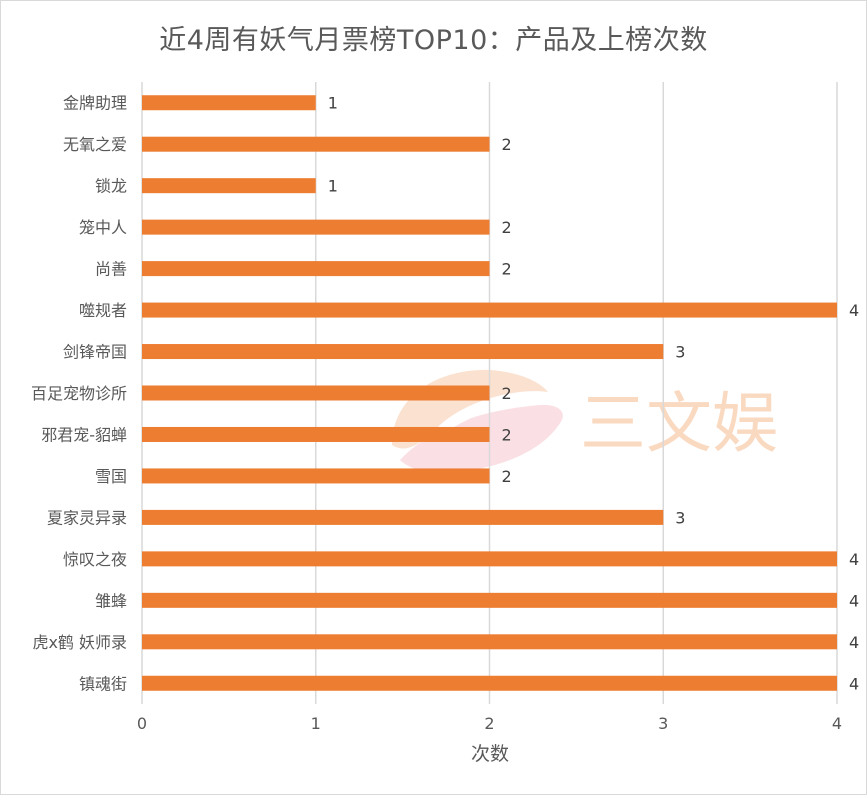 The width and height of the screenshot is (867, 795). What do you see at coordinates (103, 310) in the screenshot?
I see `category-label: 噬规者` at bounding box center [103, 310].